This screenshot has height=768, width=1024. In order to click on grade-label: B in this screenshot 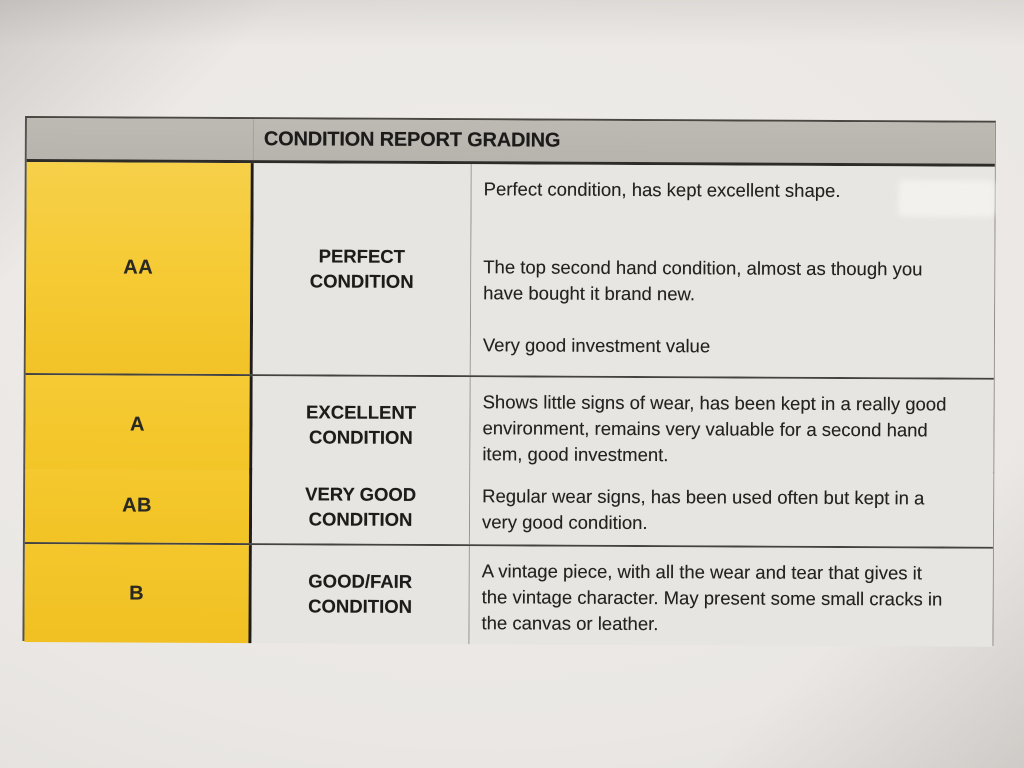, I will do `click(137, 593)`.